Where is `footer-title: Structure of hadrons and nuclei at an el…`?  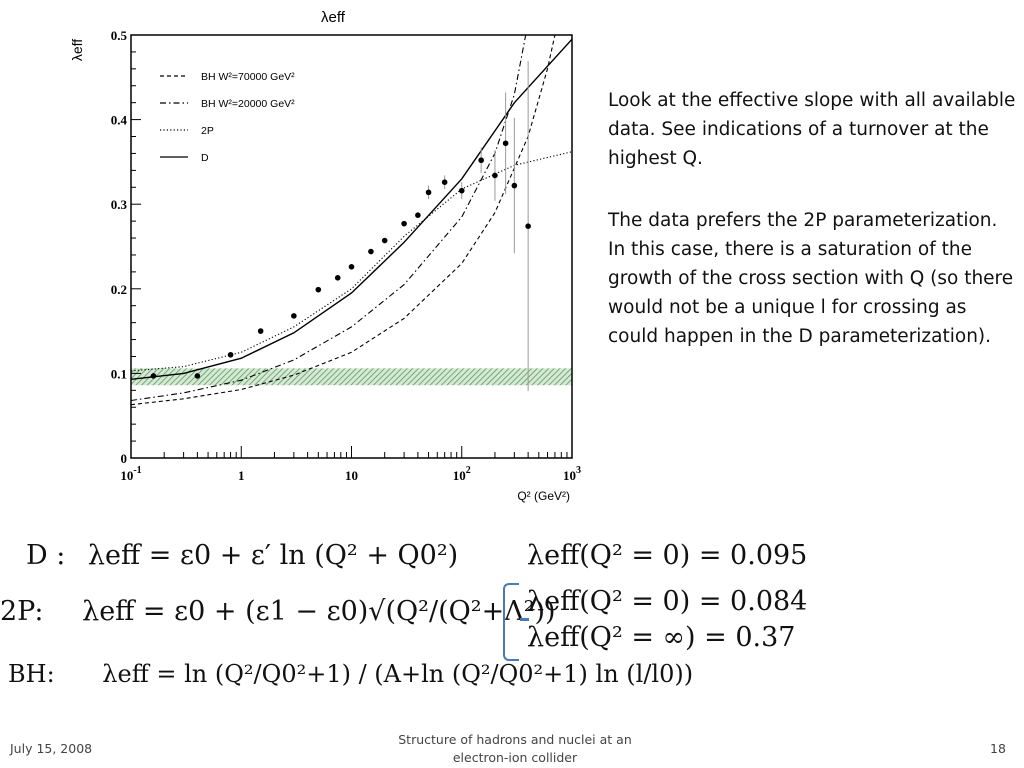
footer-title: Structure of hadrons and nuclei at an el… is located at coordinates (515, 748).